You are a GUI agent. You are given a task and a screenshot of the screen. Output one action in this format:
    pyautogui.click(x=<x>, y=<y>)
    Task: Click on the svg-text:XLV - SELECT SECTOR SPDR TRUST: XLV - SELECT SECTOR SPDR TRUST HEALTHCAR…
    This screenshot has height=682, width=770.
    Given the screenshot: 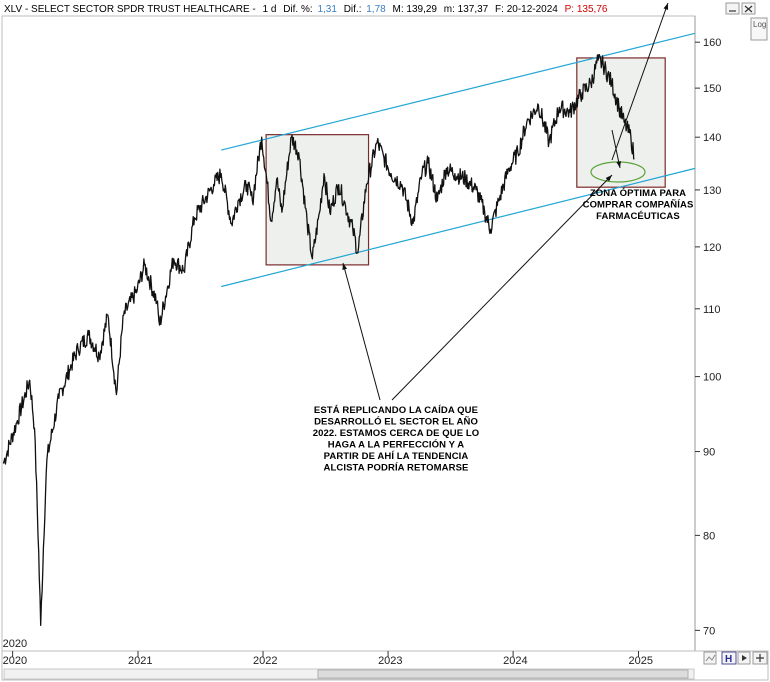 What is the action you would take?
    pyautogui.click(x=306, y=9)
    